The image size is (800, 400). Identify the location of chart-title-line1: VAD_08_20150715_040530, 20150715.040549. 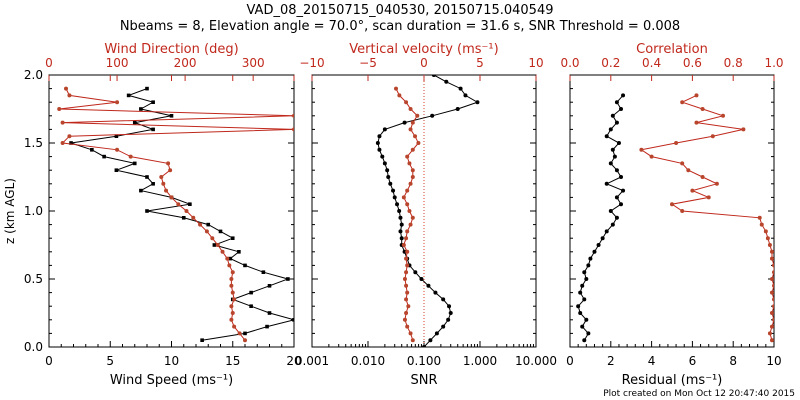
(400, 10).